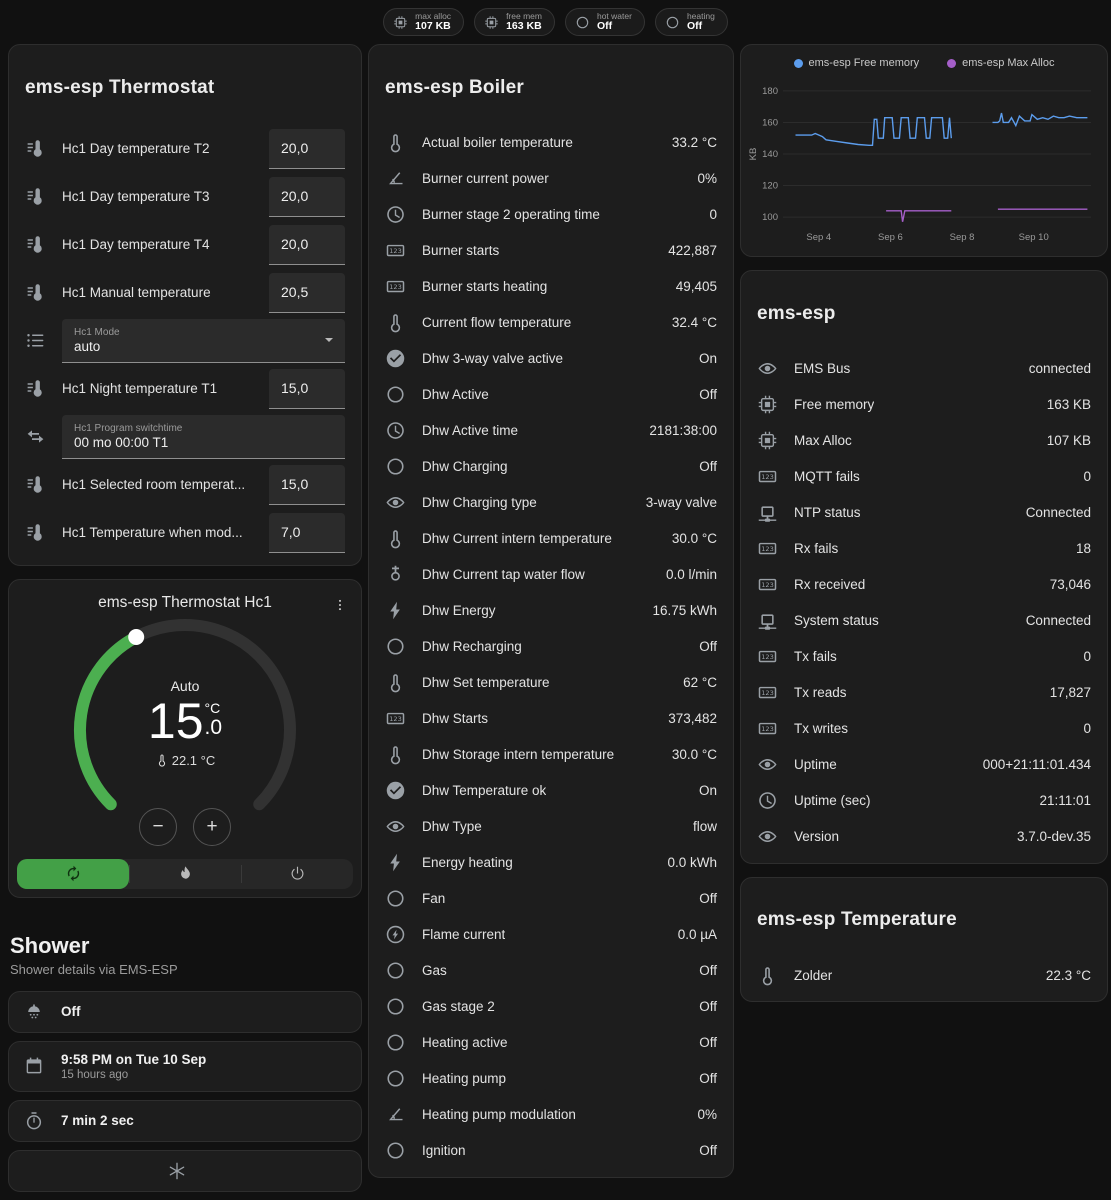 The height and width of the screenshot is (1200, 1111). What do you see at coordinates (203, 340) in the screenshot?
I see `select-input: Hc1 Mode auto` at bounding box center [203, 340].